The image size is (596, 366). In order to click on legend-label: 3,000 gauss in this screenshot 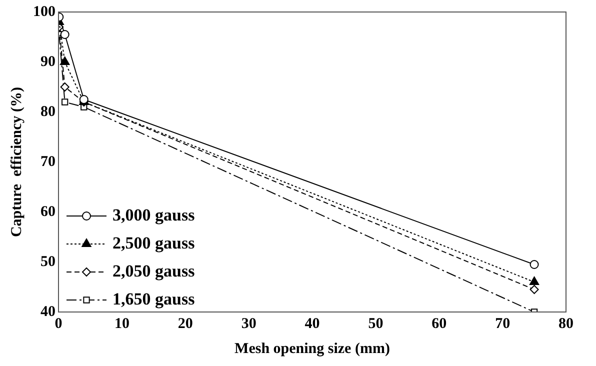, I will do `click(154, 214)`.